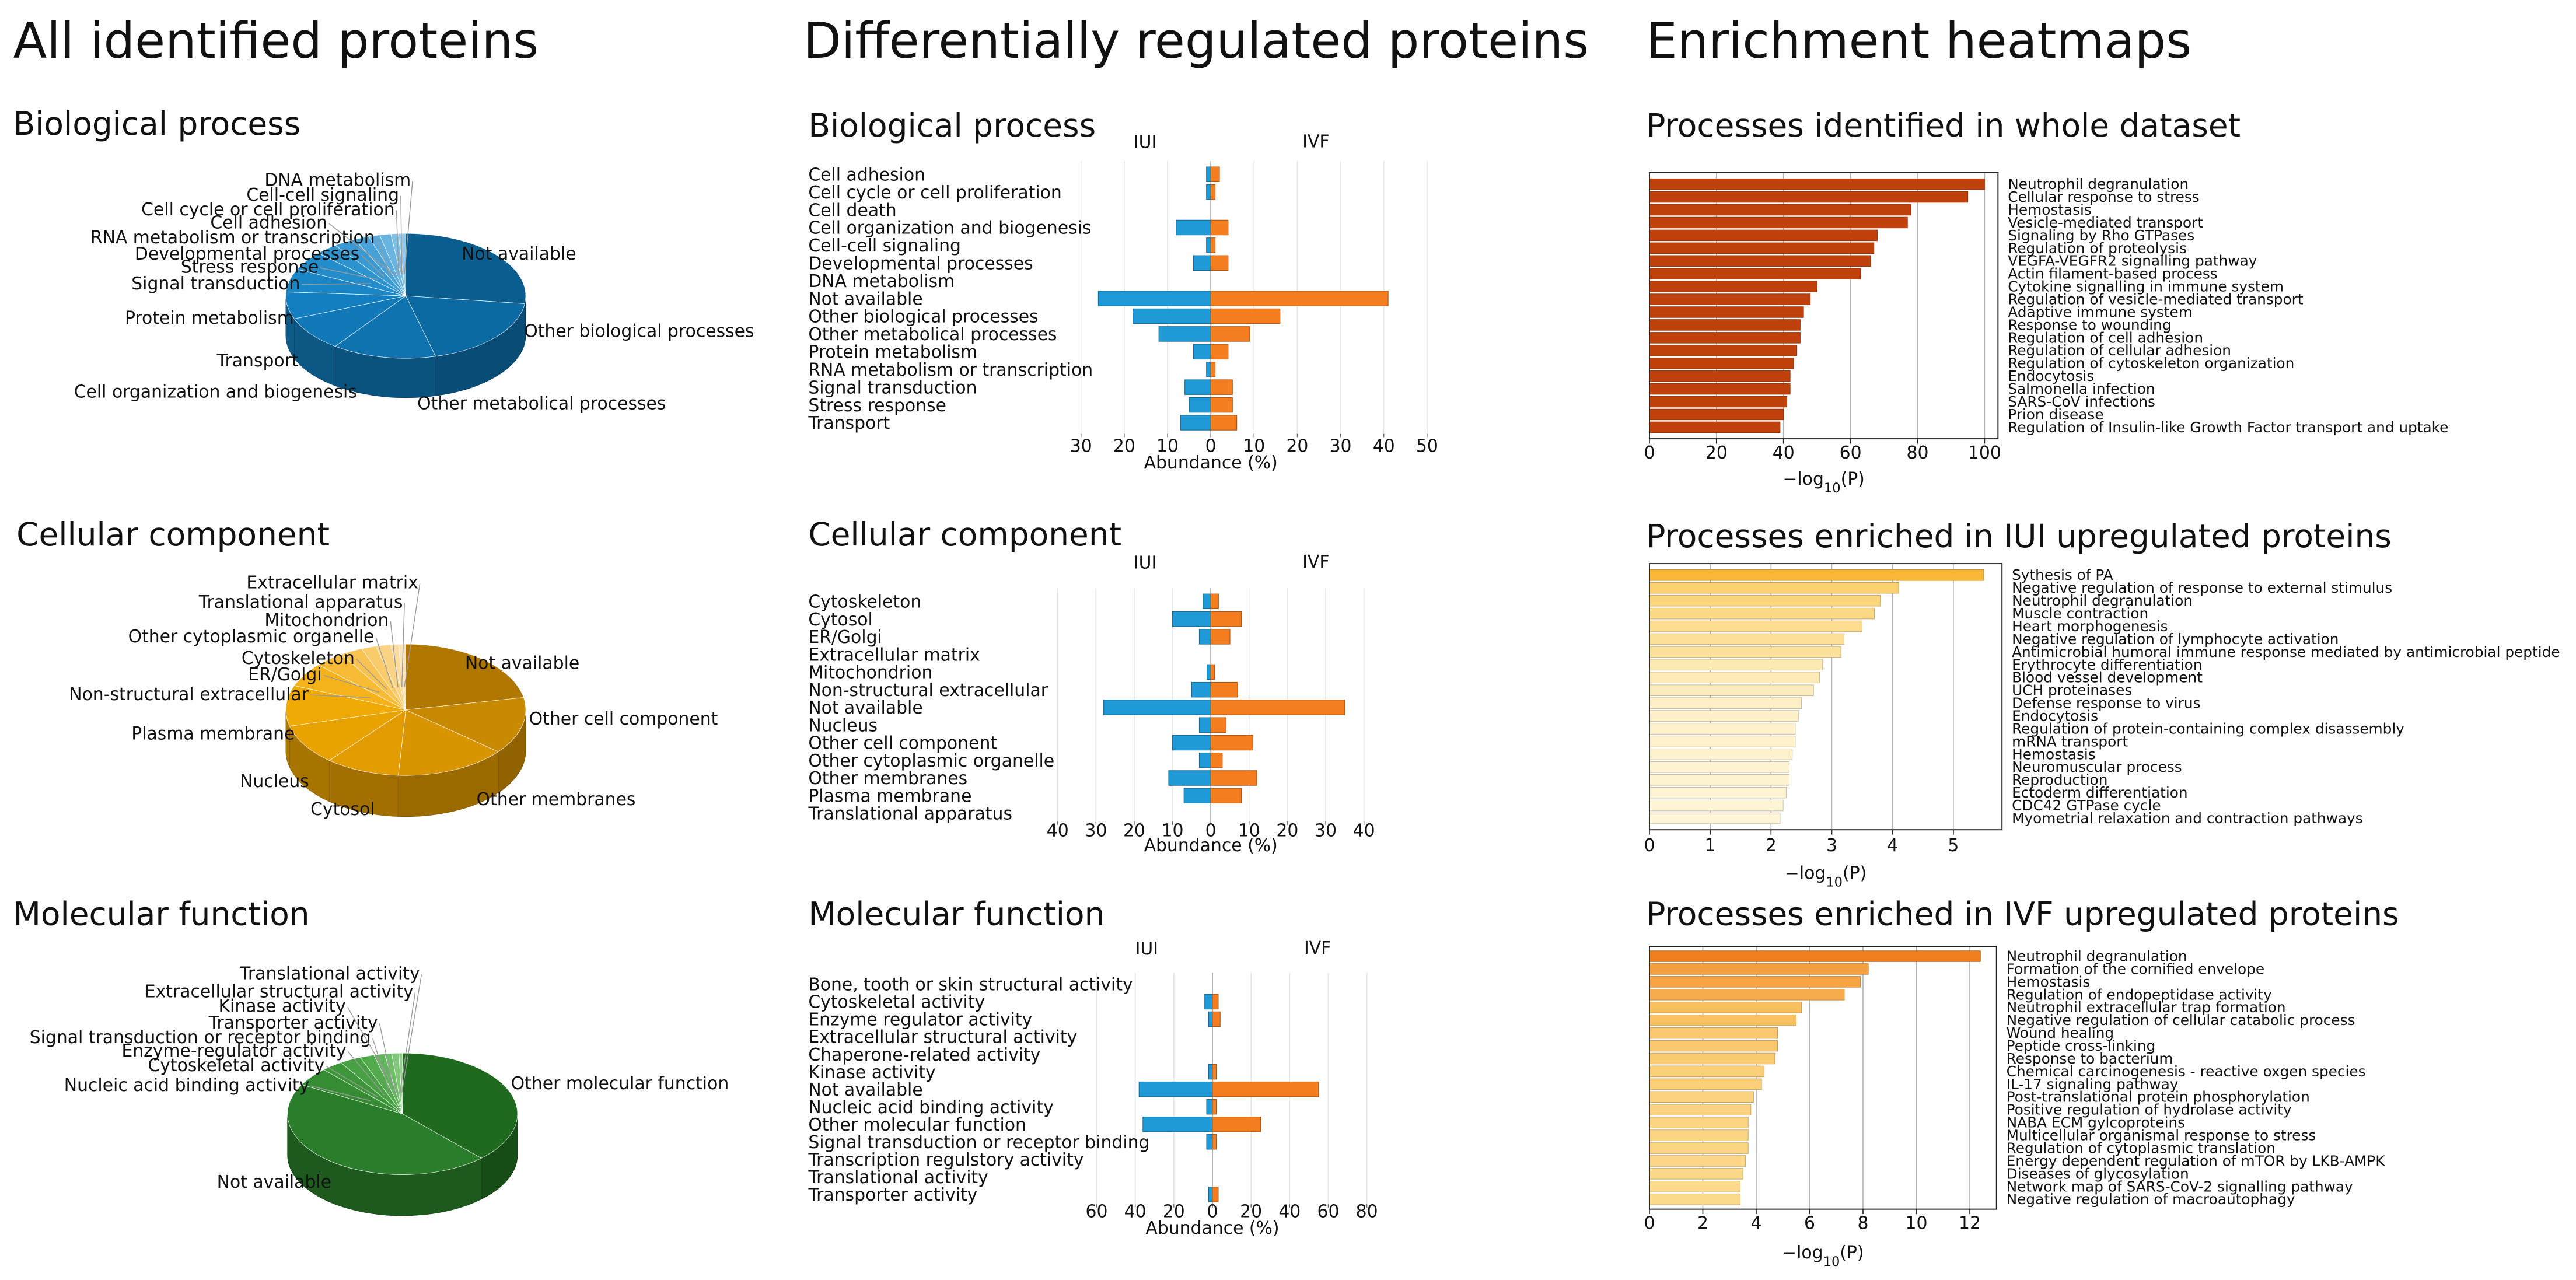  What do you see at coordinates (2103, 196) in the screenshot?
I see `category-label: Cellular response to stress` at bounding box center [2103, 196].